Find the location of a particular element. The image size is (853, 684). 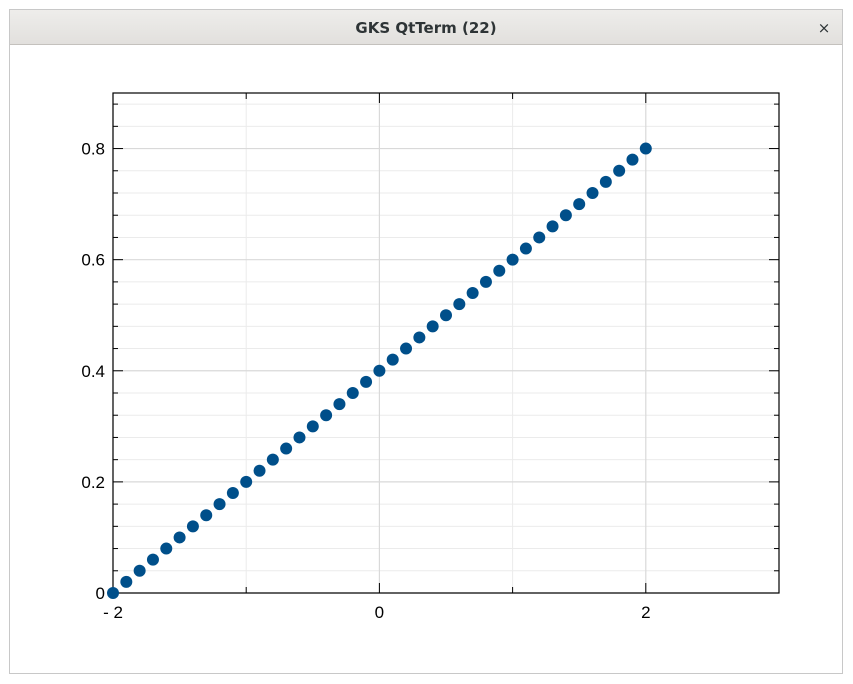

y-tick-label: 0.6 is located at coordinates (93, 260).